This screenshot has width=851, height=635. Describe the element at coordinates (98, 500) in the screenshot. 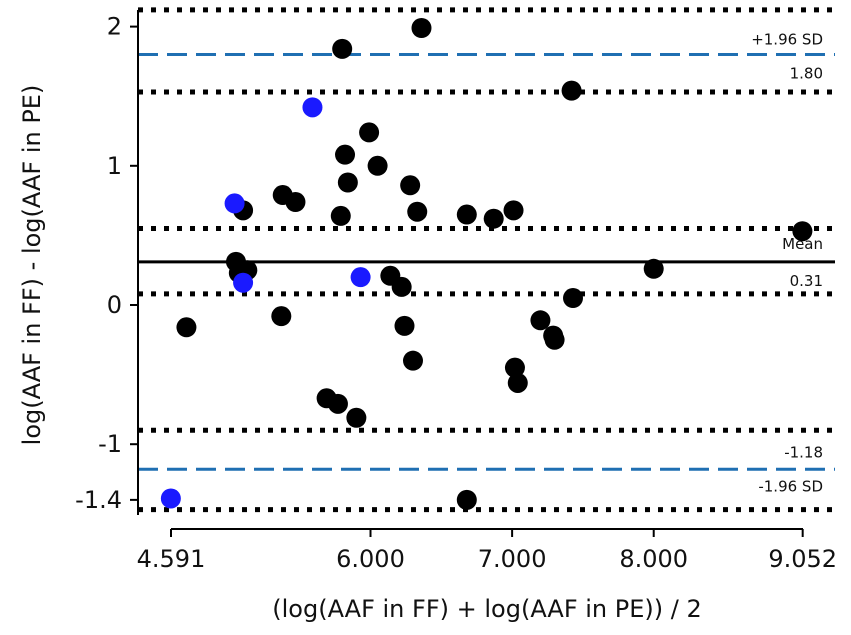

I see `y-tick-label: -1.4` at that location.